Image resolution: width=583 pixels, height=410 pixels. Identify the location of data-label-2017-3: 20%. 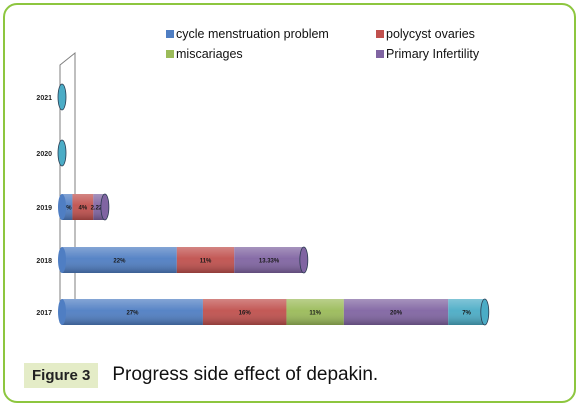
(396, 314).